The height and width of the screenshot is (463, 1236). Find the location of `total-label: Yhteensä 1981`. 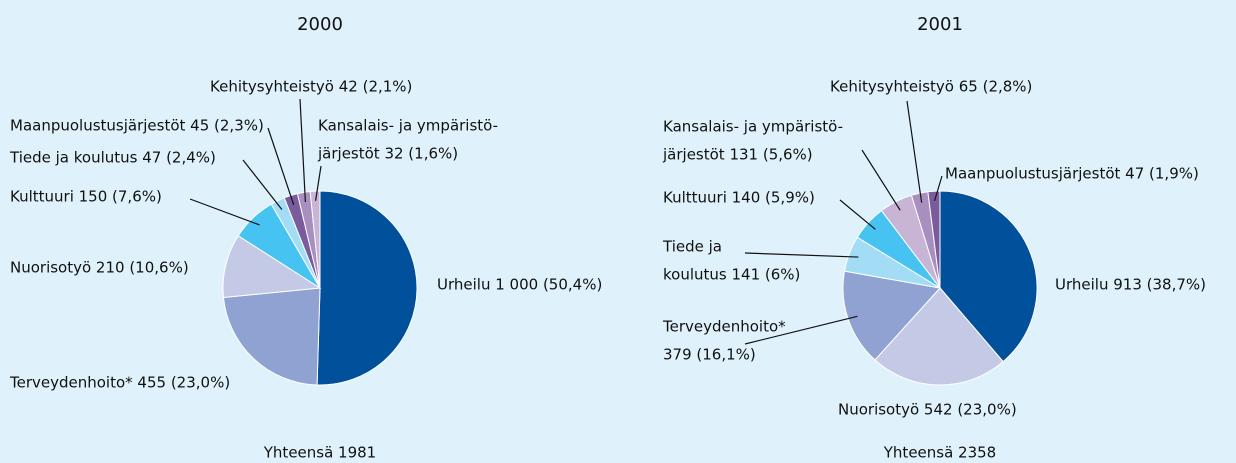

total-label: Yhteensä 1981 is located at coordinates (319, 453).